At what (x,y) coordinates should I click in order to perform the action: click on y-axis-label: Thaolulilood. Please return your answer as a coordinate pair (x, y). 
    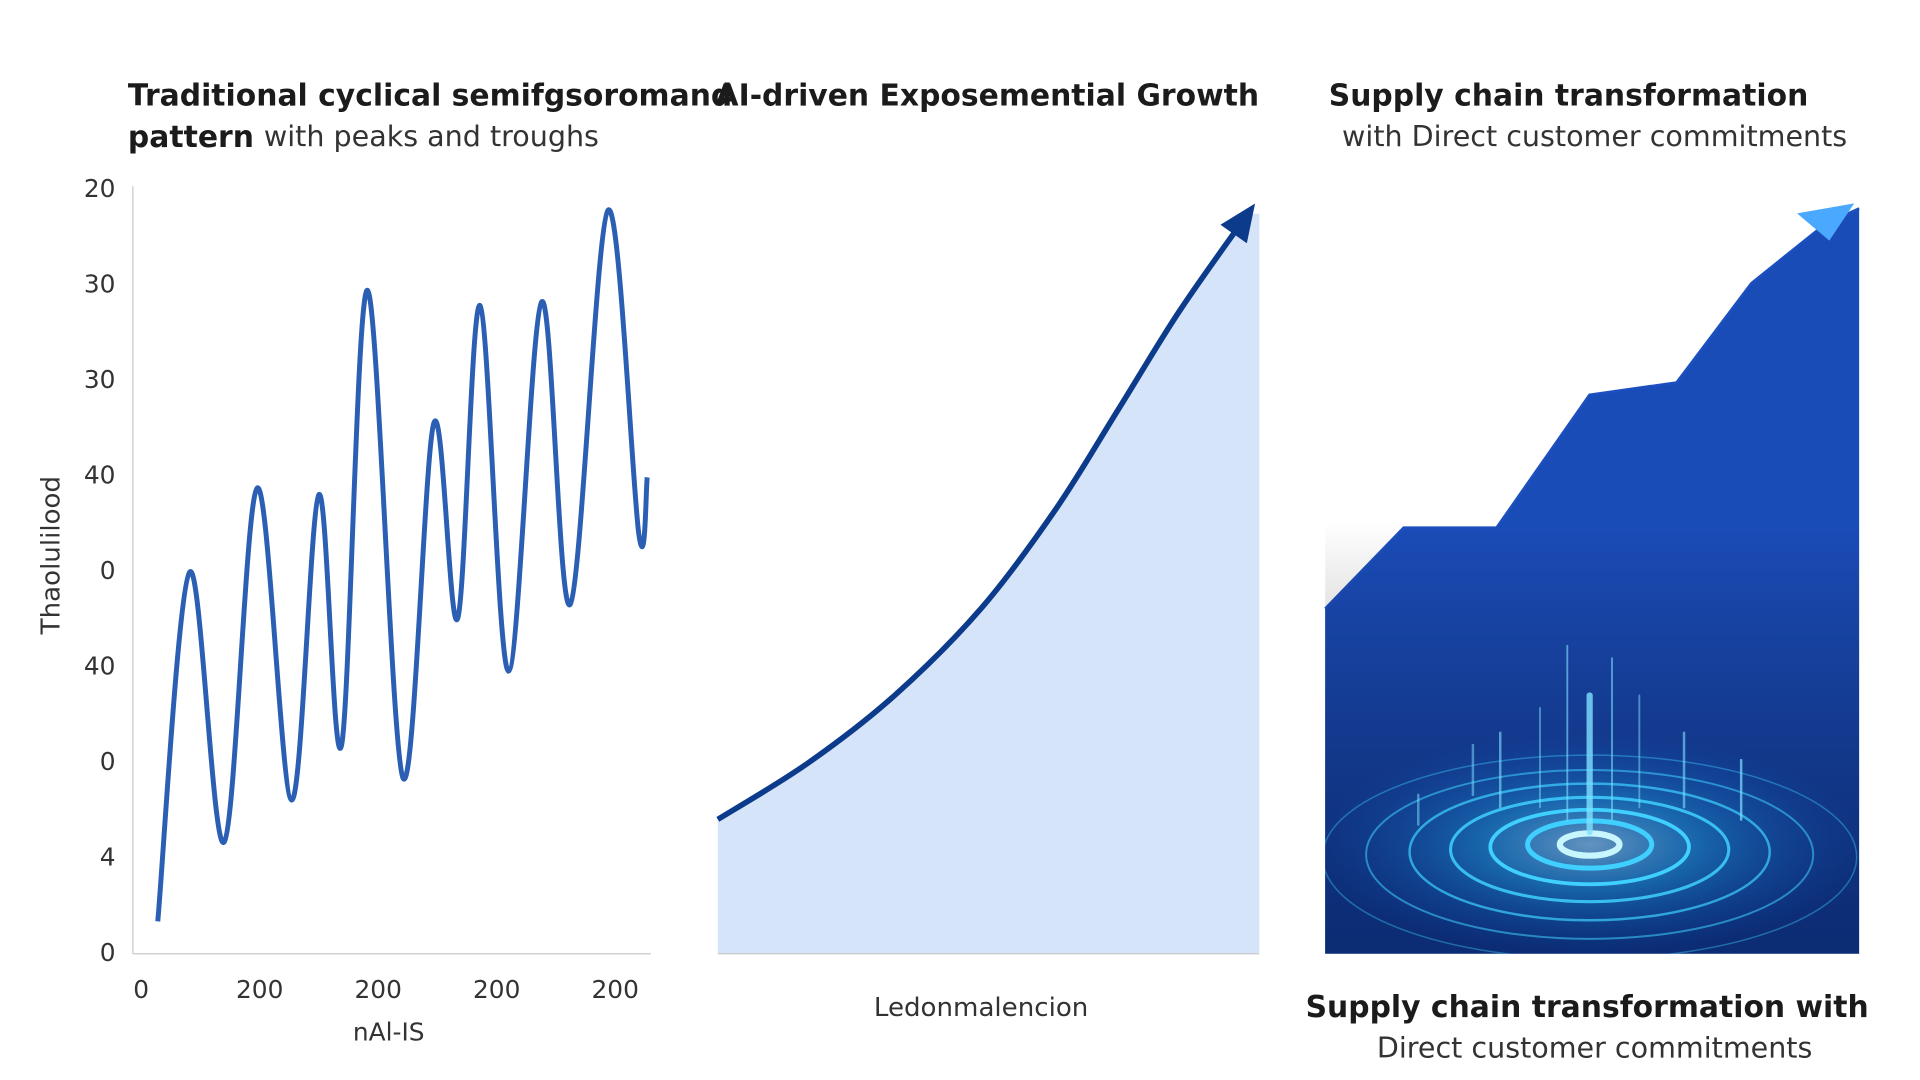
    Looking at the image, I should click on (52, 555).